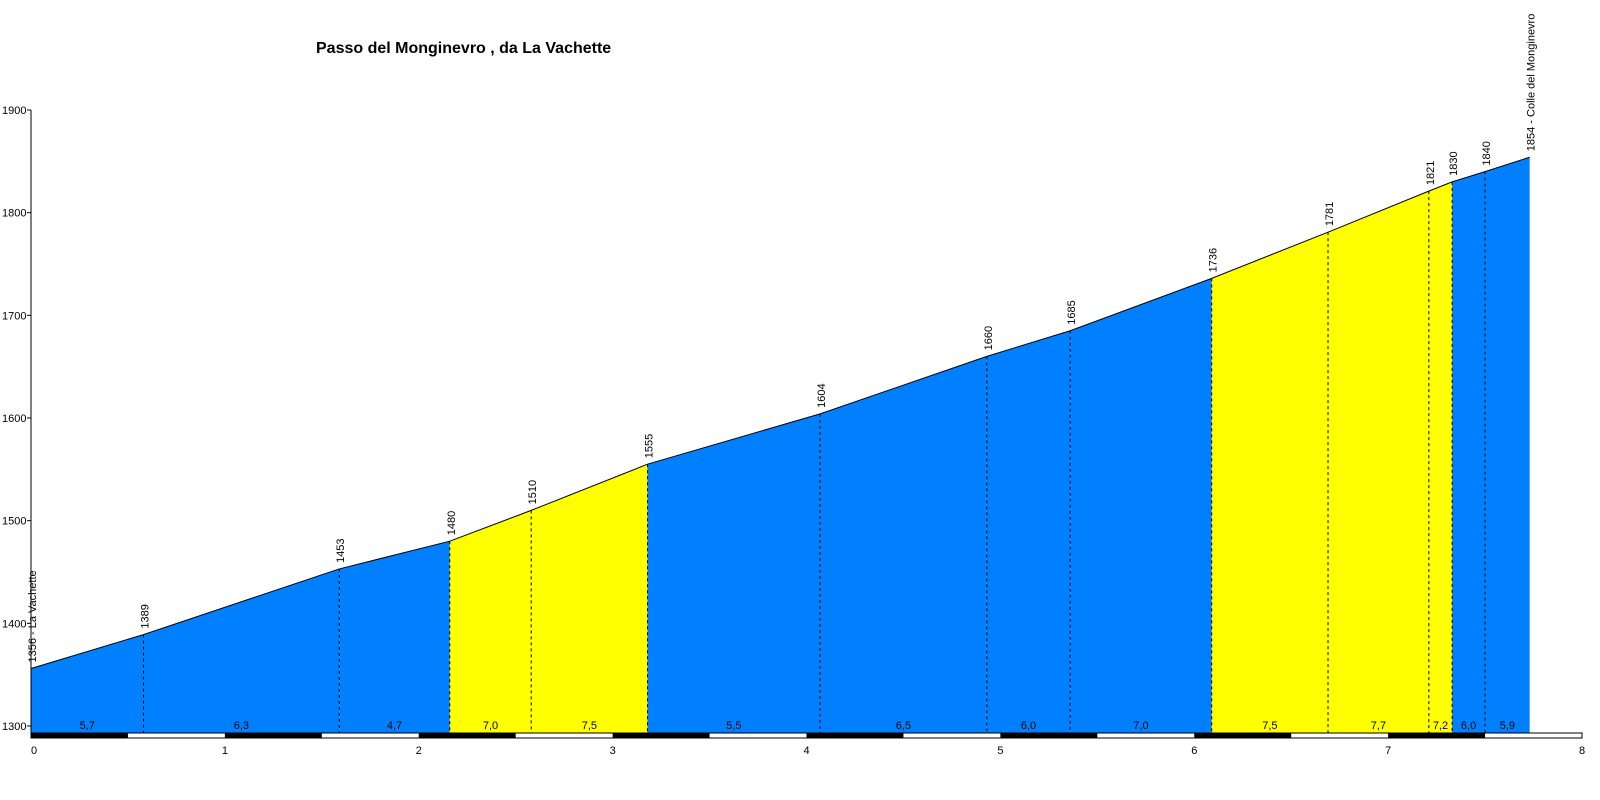 Image resolution: width=1600 pixels, height=800 pixels. I want to click on x-tick-label: 0, so click(34, 751).